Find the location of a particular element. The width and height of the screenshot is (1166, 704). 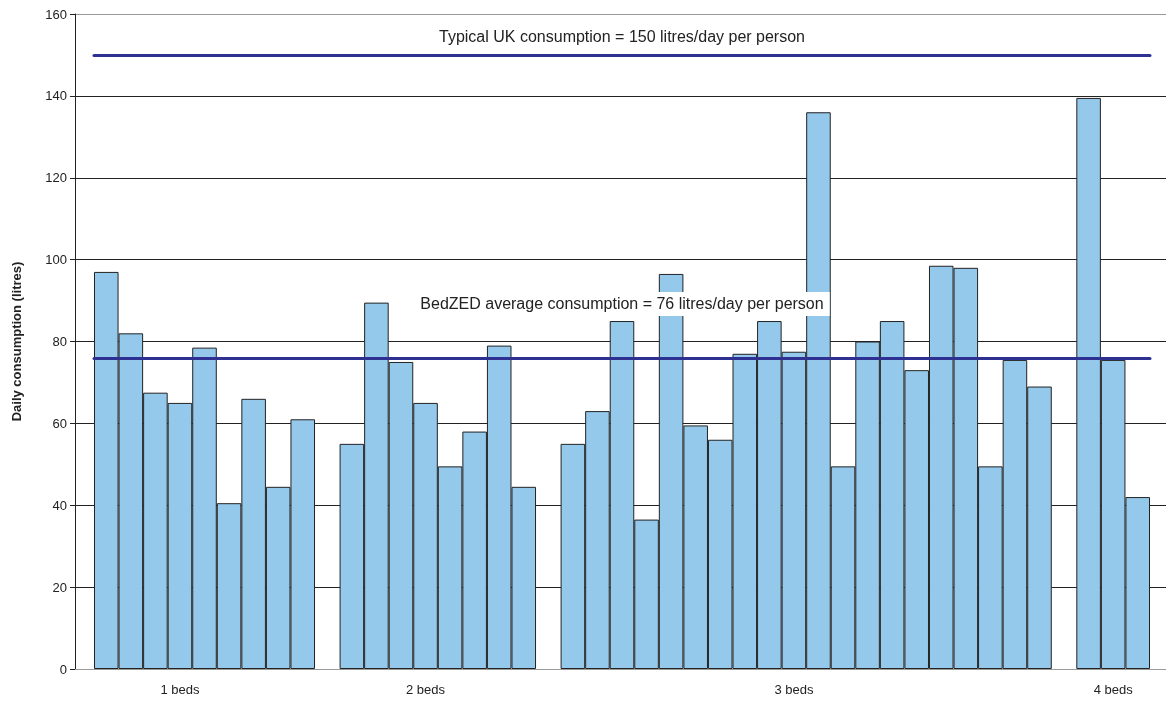

y-tick-label: 0 is located at coordinates (63, 669).